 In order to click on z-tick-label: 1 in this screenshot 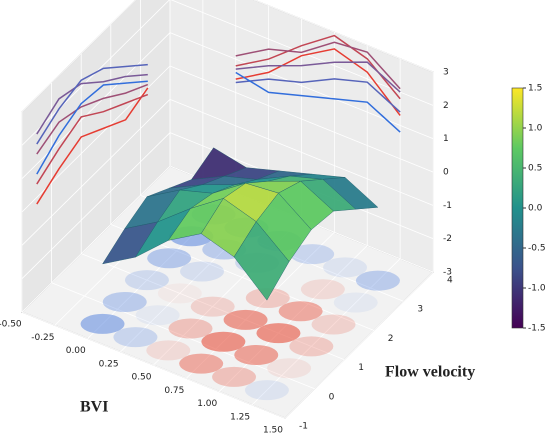, I will do `click(446, 139)`.